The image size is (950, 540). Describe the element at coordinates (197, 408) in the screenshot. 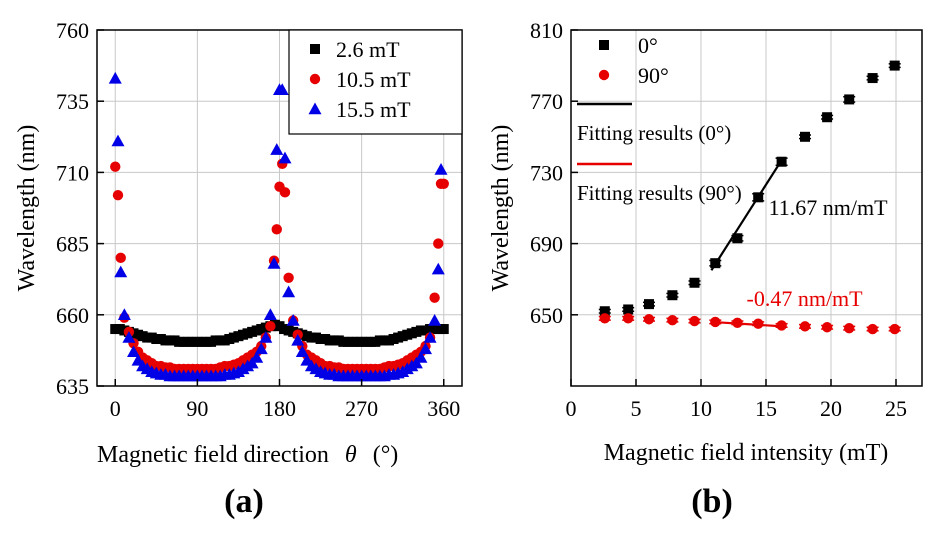

I see `x-tick-label: 90` at that location.